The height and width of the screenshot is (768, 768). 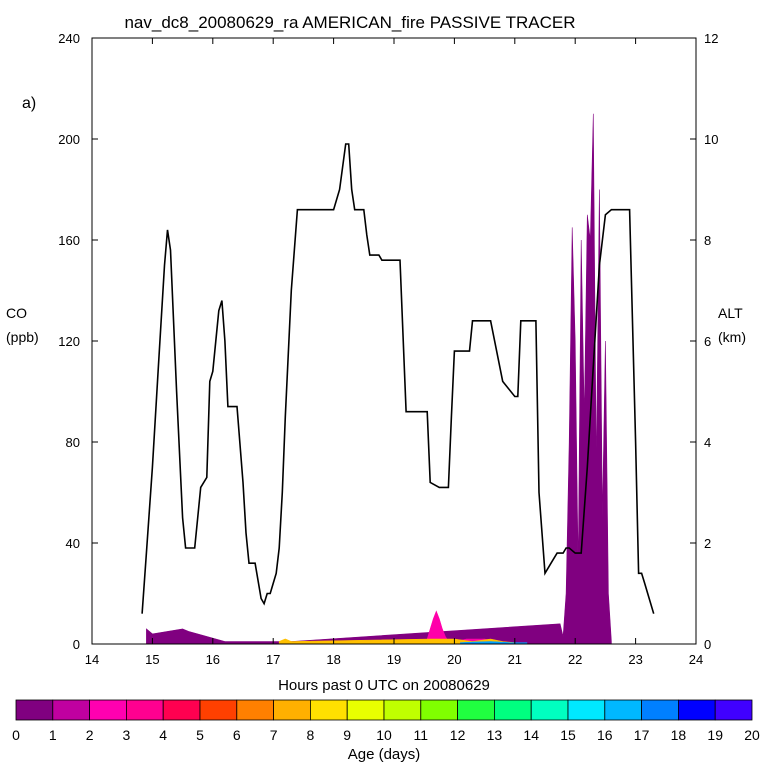 I want to click on colorbar-tick-label: 0, so click(x=16, y=735).